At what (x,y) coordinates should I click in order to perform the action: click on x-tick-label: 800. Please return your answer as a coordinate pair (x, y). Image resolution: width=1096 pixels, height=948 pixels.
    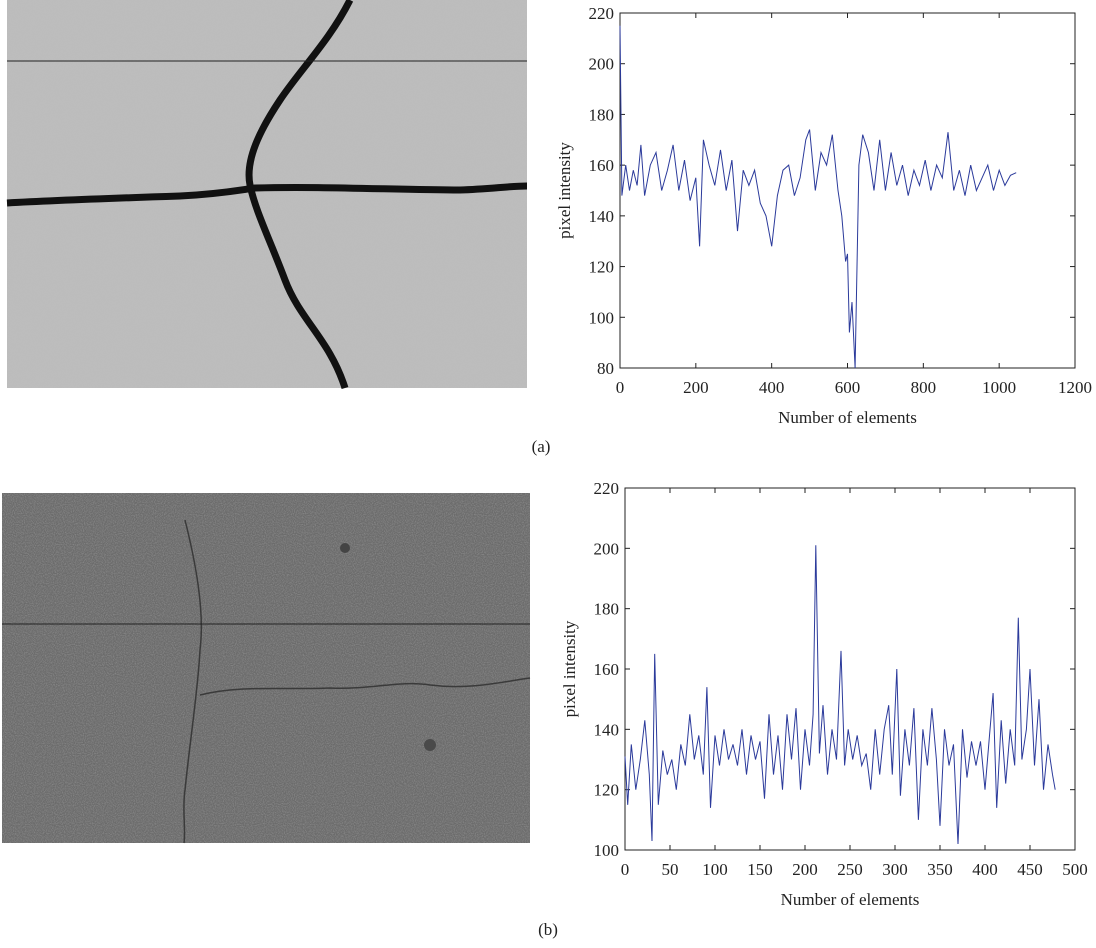
    Looking at the image, I should click on (924, 387).